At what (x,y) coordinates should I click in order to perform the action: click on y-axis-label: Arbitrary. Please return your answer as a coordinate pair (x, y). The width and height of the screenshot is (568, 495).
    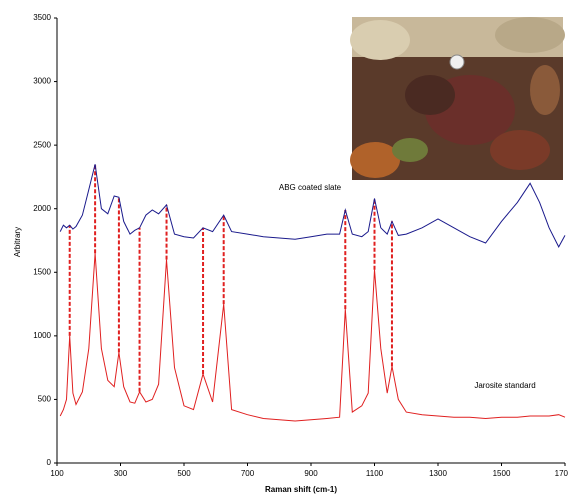
    Looking at the image, I should click on (17, 242).